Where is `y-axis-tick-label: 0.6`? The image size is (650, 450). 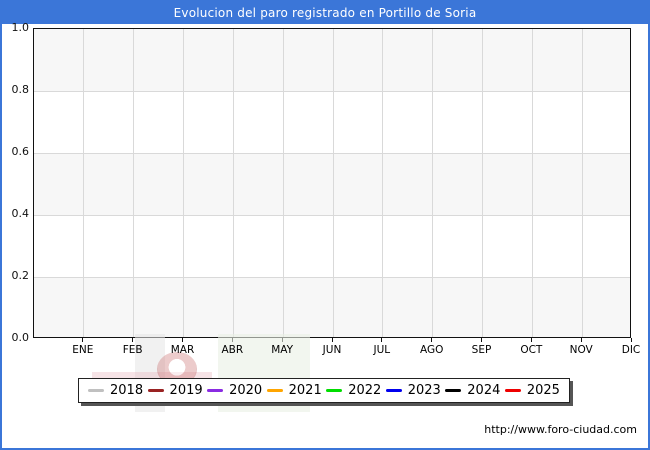 y-axis-tick-label: 0.6 is located at coordinates (20, 151).